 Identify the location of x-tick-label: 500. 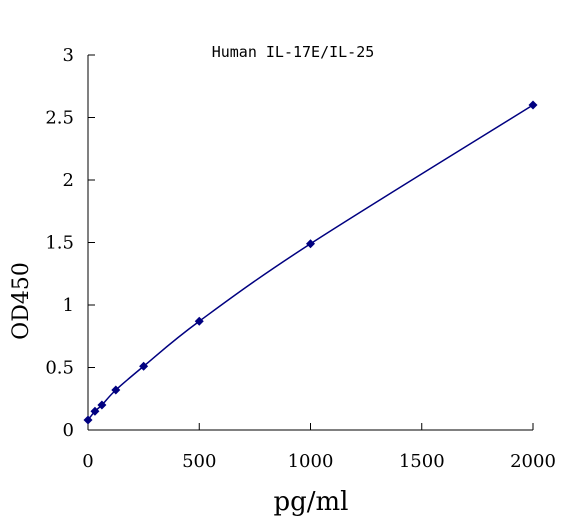
(199, 461).